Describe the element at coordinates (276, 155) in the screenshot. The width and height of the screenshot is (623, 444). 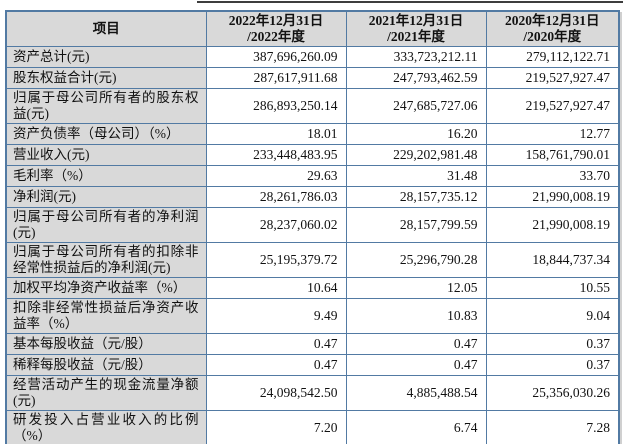
I see `value-cell: 233,448,483.95` at that location.